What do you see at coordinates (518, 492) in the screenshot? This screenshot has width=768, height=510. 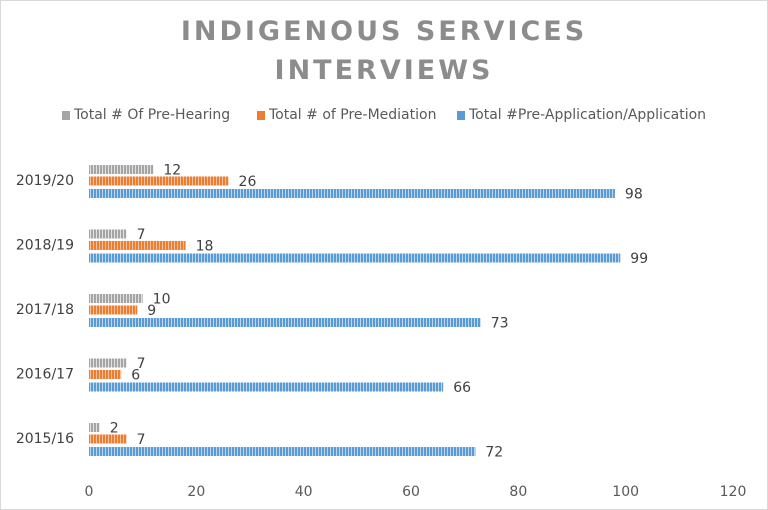 I see `x-tick-label: 80` at bounding box center [518, 492].